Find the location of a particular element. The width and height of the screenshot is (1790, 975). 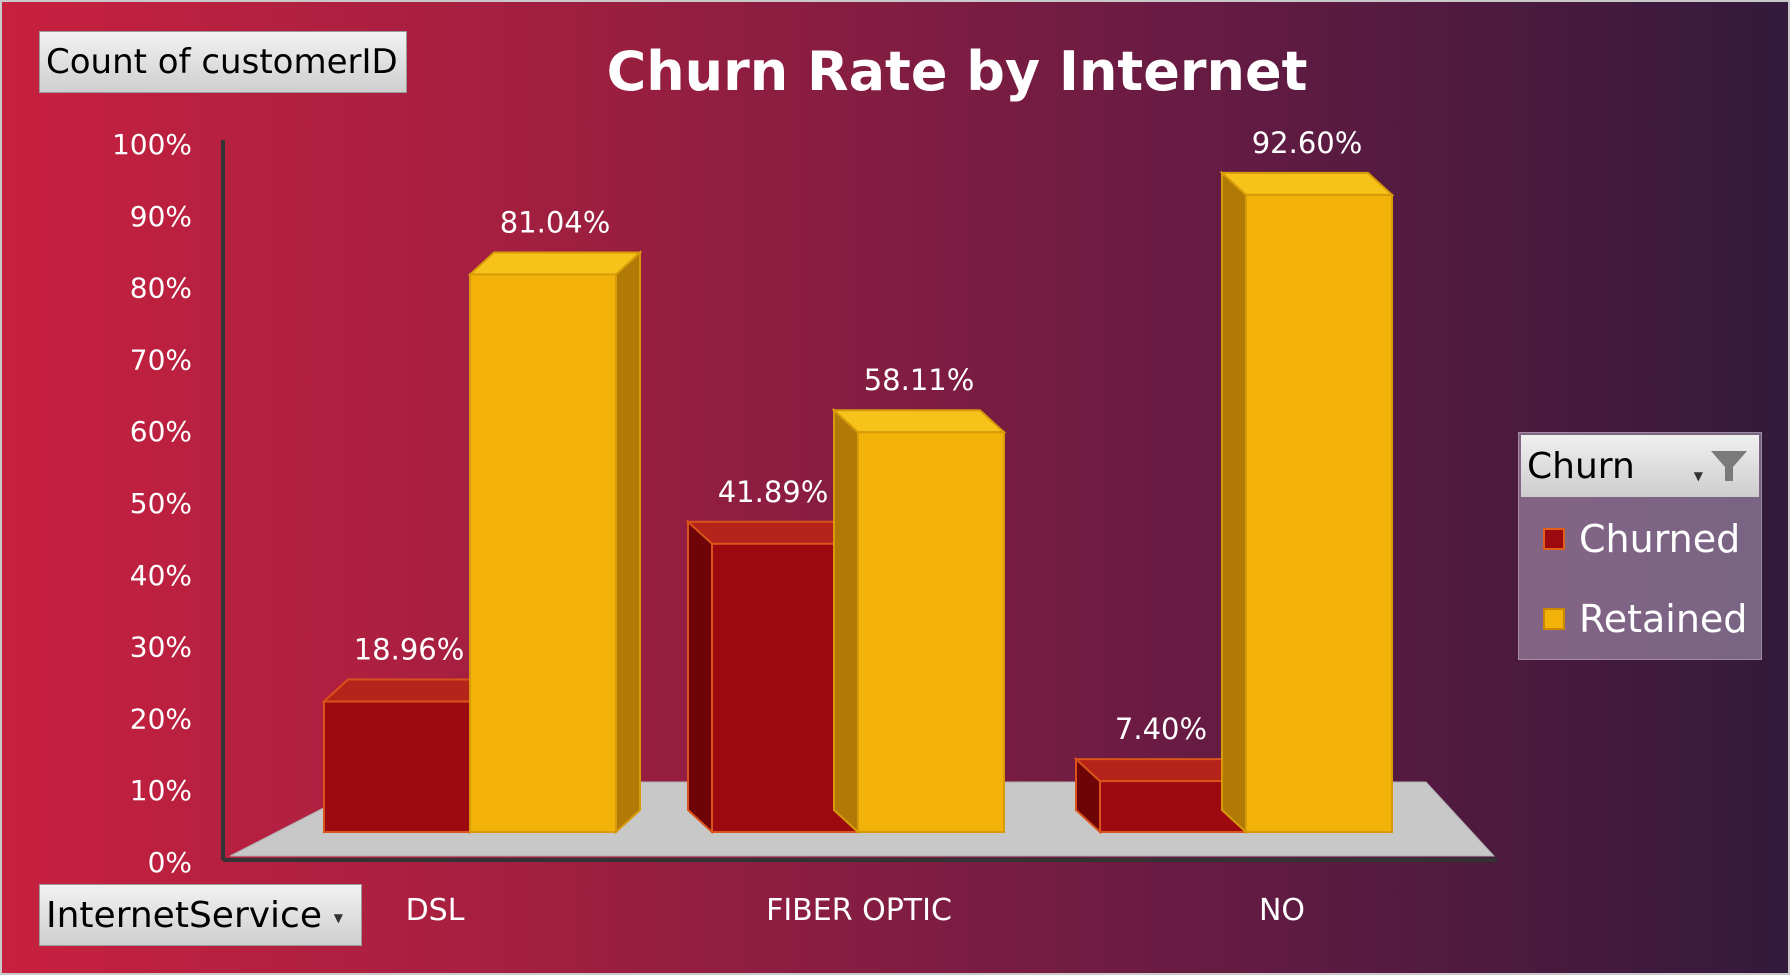

legend: Churn ▼ Churned Retained is located at coordinates (1640, 546).